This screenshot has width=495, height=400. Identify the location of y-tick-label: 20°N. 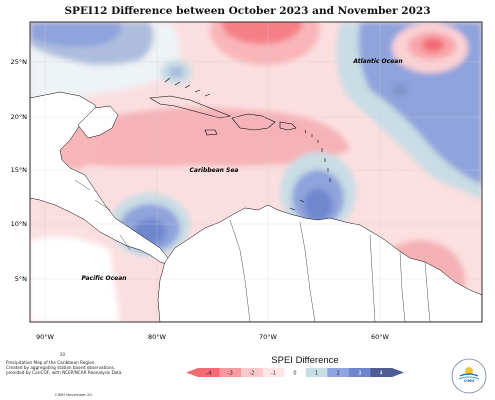
(19, 117).